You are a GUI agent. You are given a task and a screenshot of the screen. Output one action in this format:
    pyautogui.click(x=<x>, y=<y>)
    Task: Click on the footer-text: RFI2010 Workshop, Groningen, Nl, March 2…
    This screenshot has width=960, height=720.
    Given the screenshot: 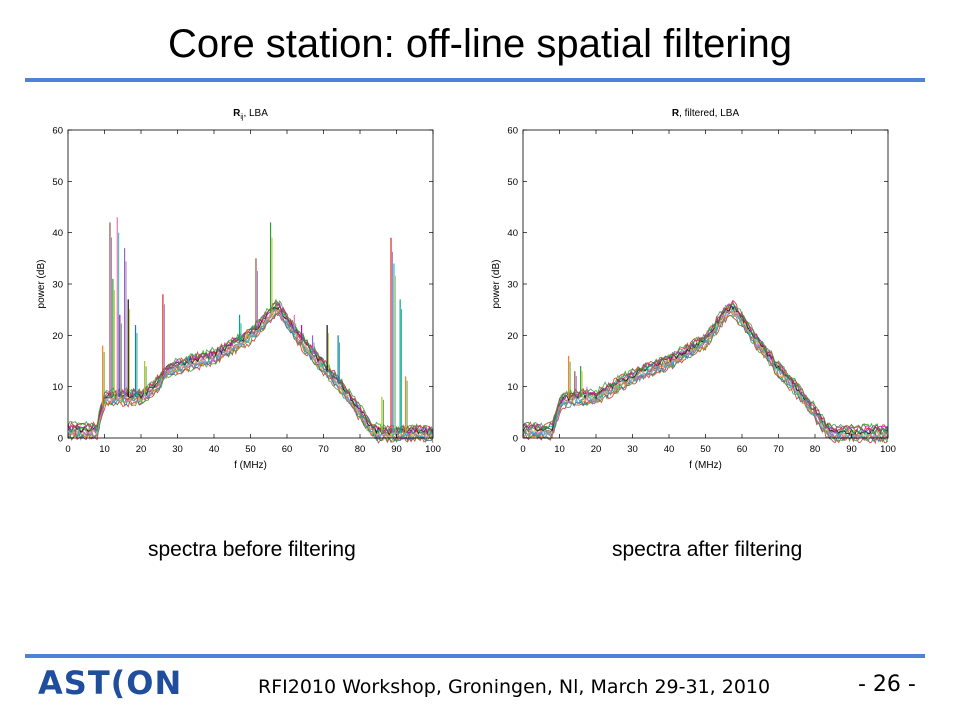 What is the action you would take?
    pyautogui.click(x=514, y=687)
    